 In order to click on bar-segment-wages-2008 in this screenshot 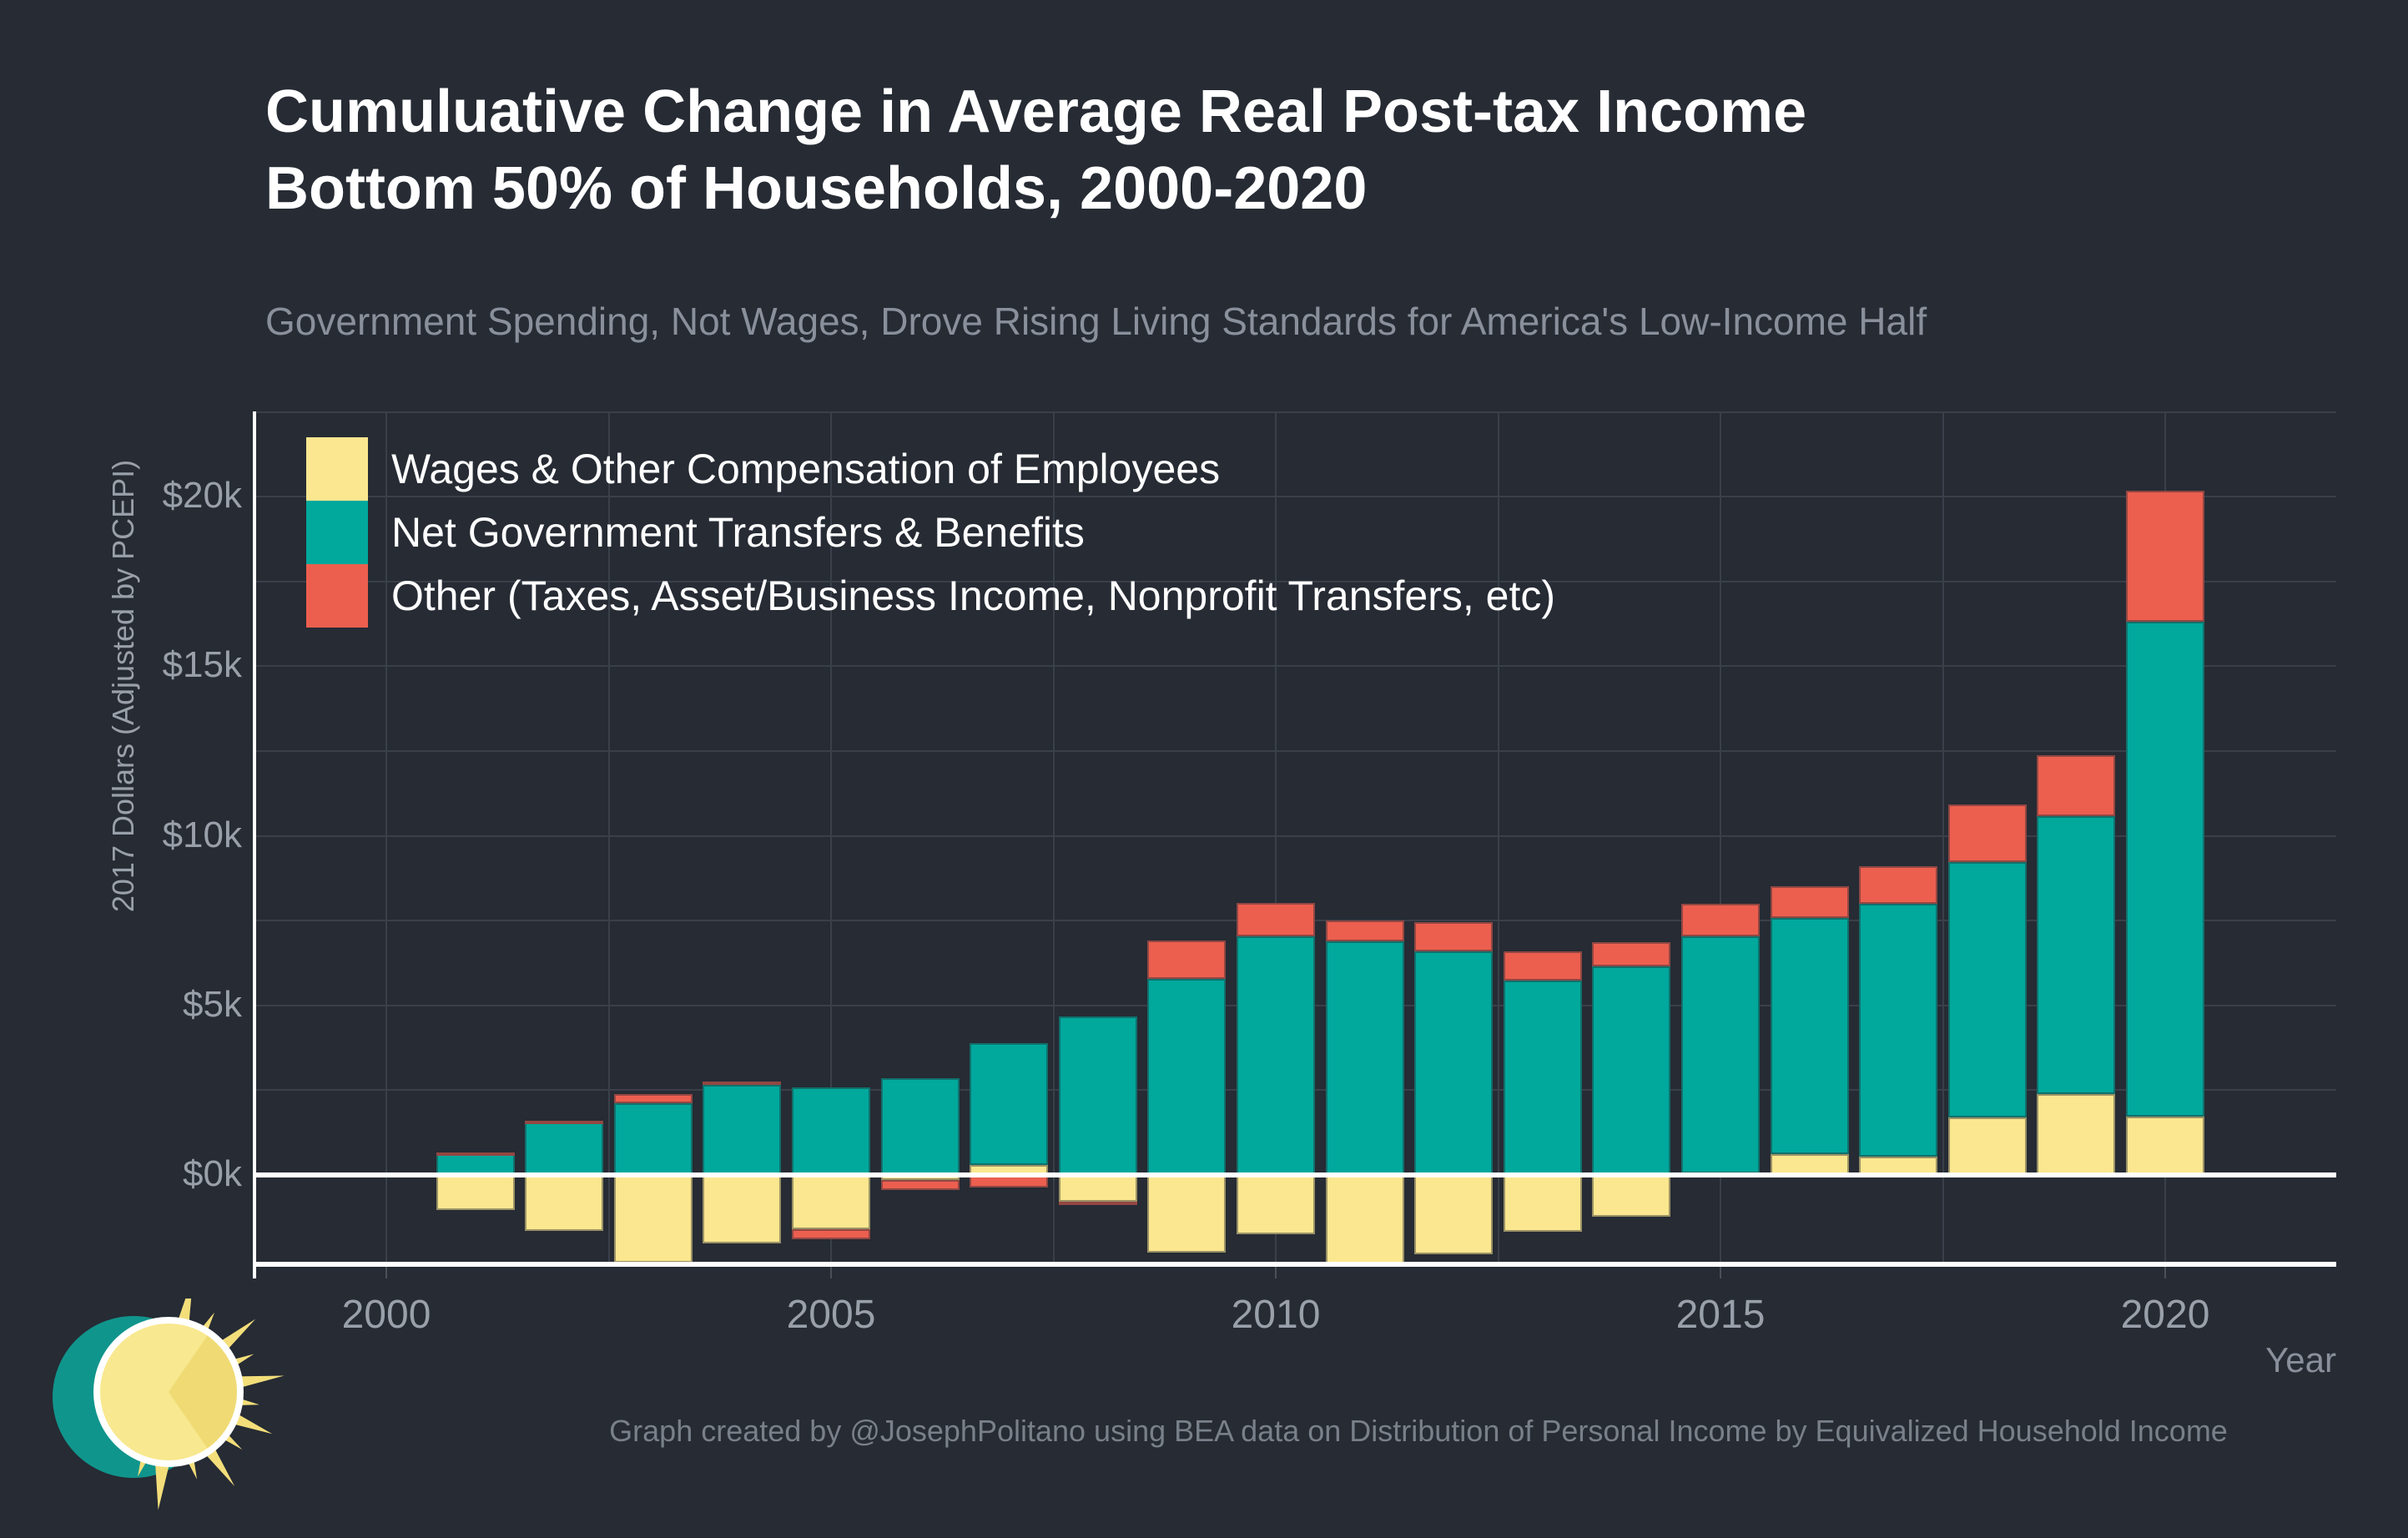, I will do `click(1097, 1189)`.